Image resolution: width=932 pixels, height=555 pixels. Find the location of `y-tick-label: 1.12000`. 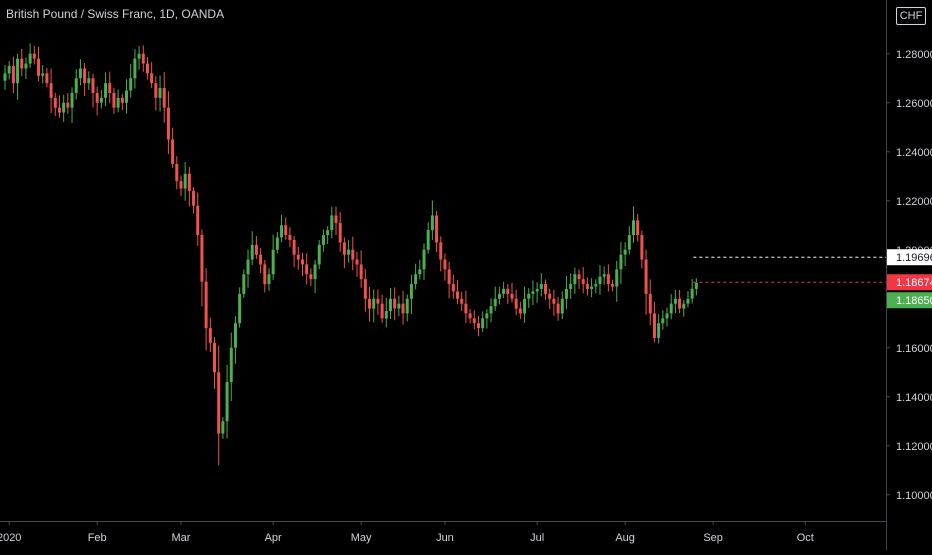

y-tick-label: 1.12000 is located at coordinates (914, 447).